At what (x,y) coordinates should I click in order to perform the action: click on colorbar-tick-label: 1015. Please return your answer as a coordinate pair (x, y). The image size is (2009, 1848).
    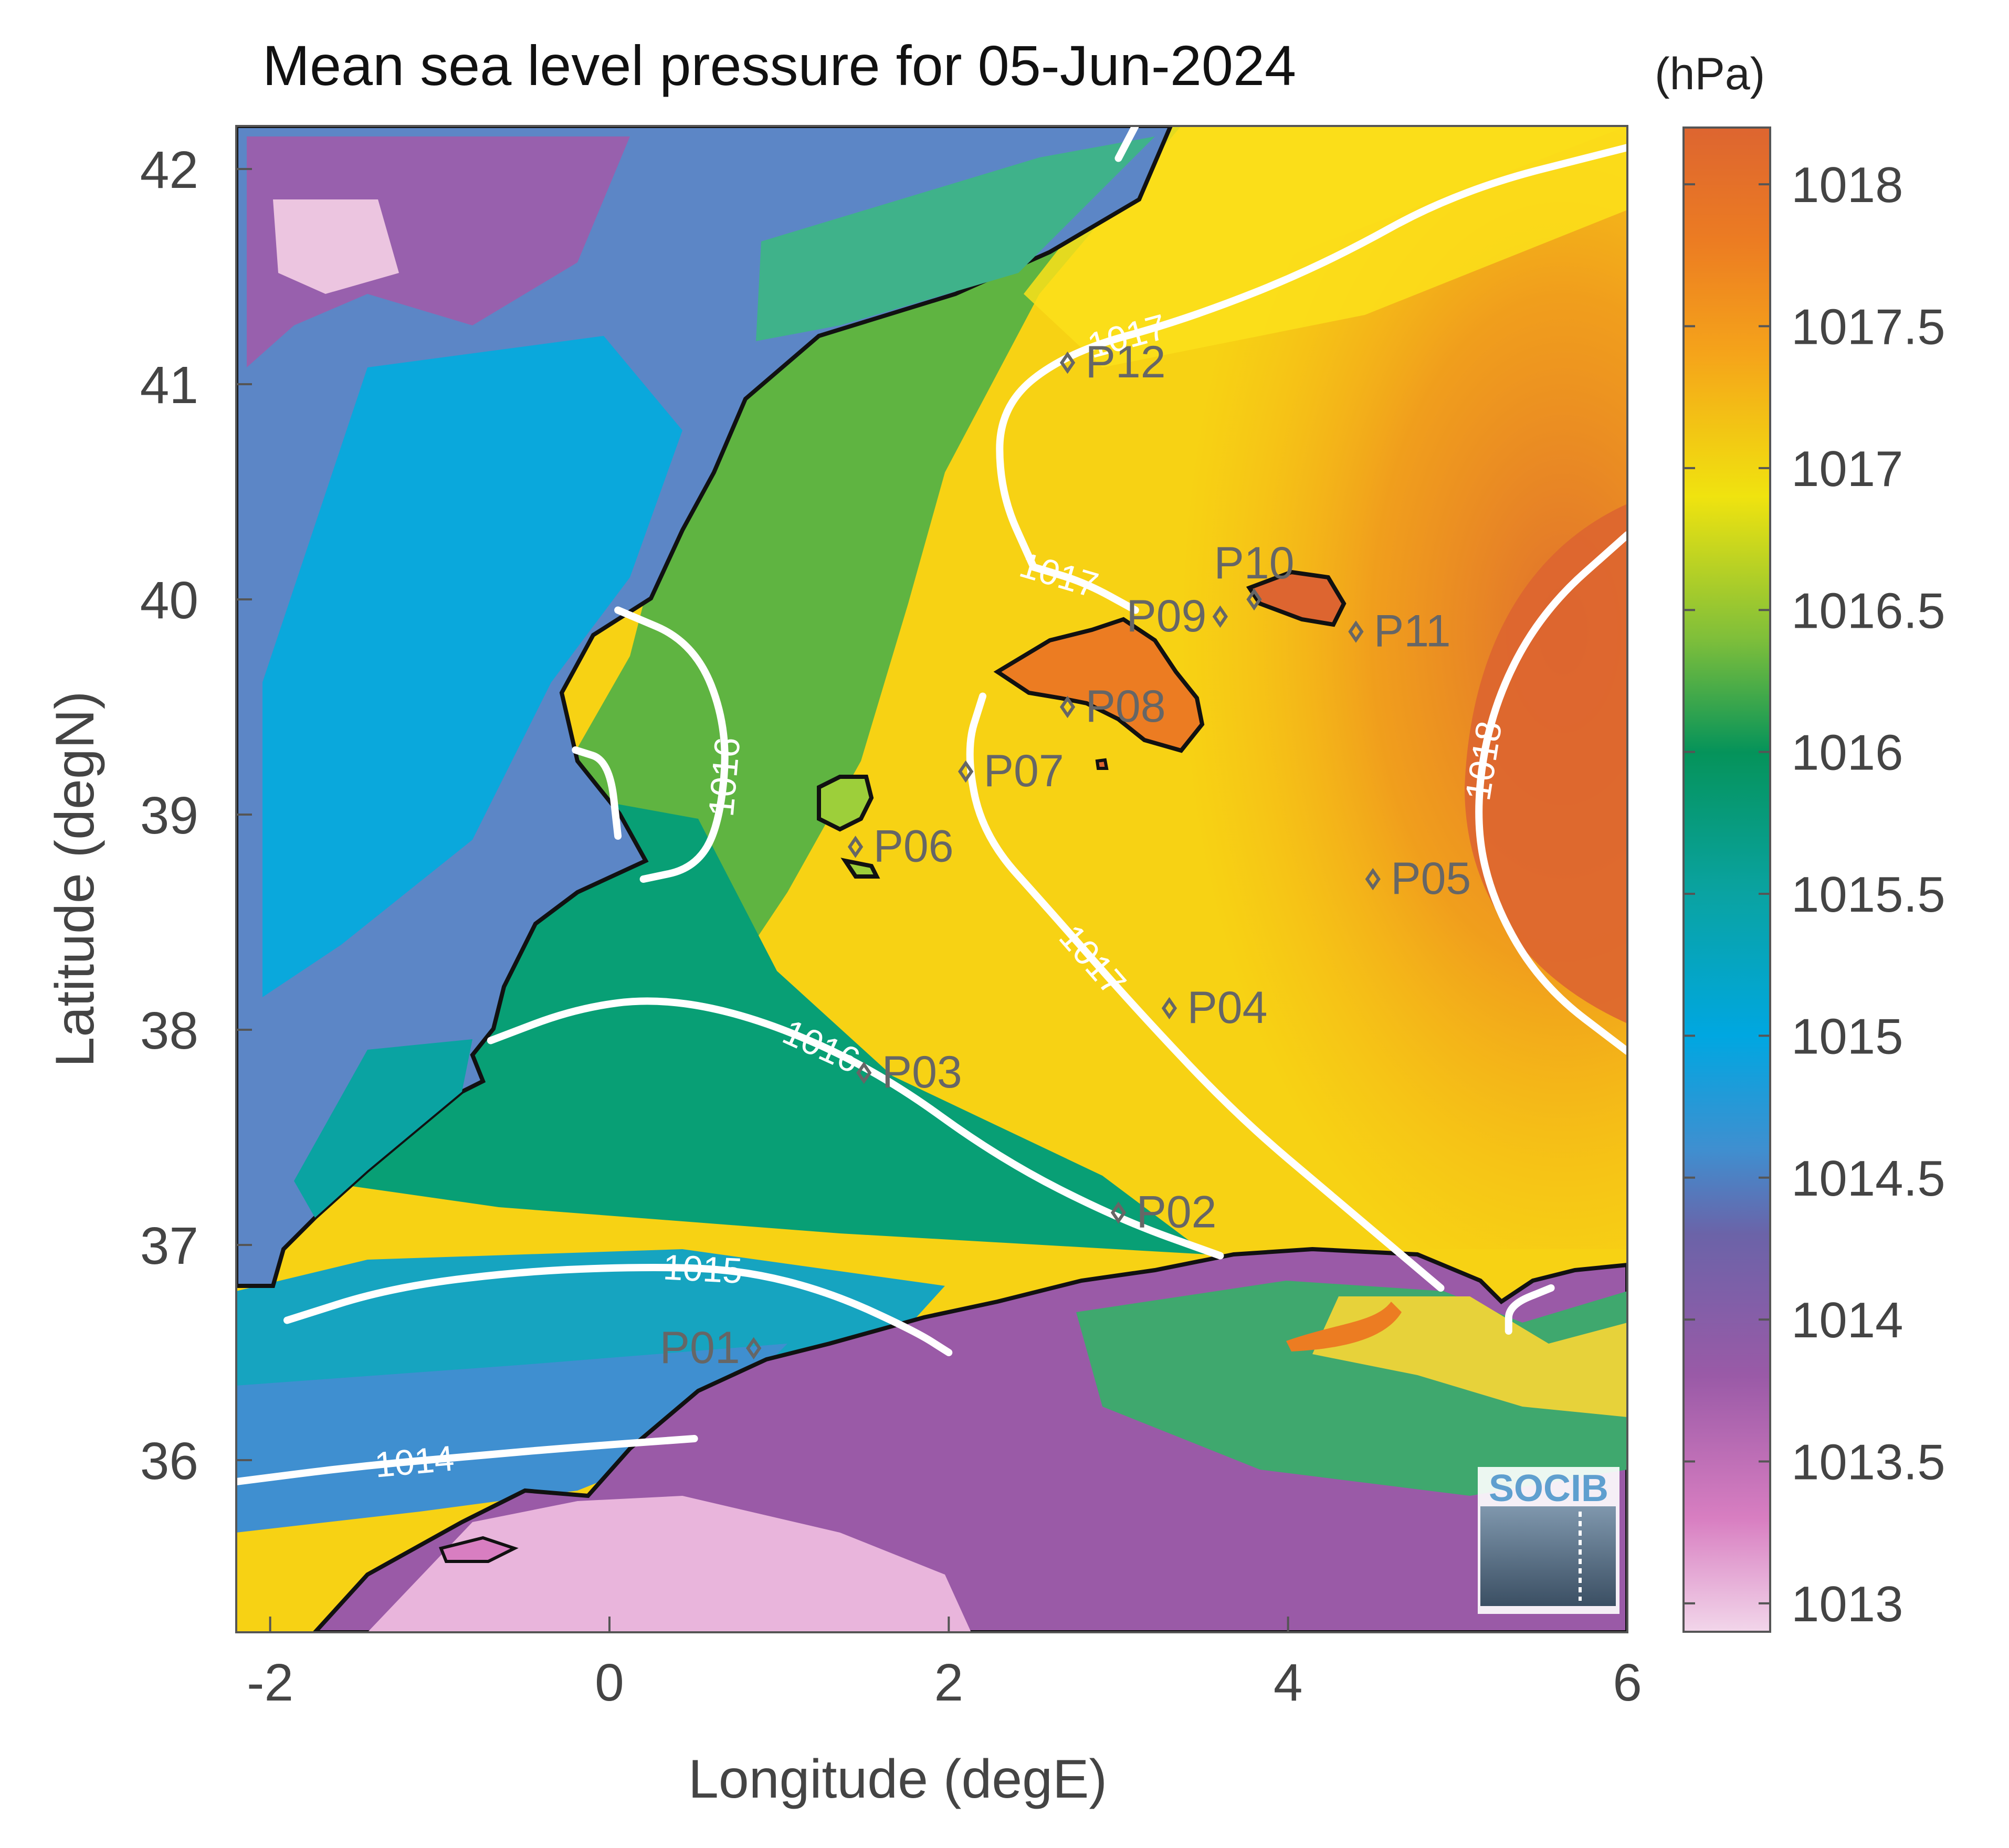
    Looking at the image, I should click on (1847, 1036).